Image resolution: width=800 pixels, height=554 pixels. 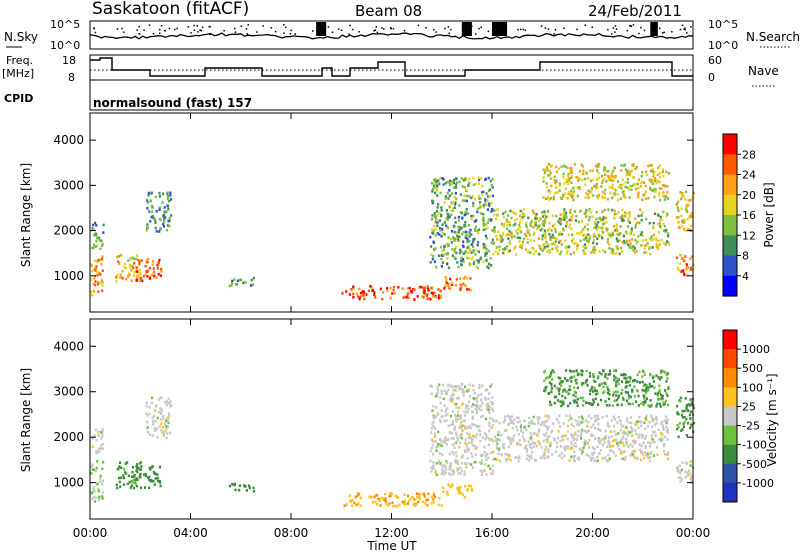 I want to click on power-echo-region, so click(x=149, y=270).